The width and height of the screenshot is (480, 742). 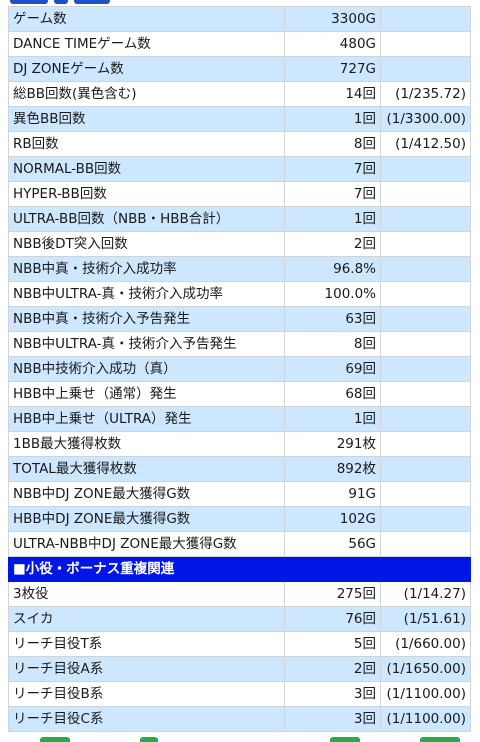 I want to click on row-rate: (1/412.50), so click(x=425, y=144).